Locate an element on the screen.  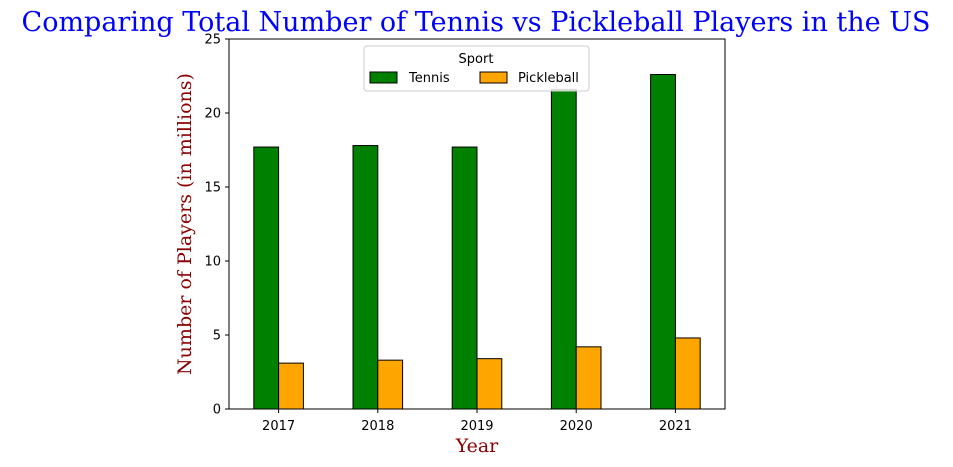
y-tick-label: 20 is located at coordinates (212, 114).